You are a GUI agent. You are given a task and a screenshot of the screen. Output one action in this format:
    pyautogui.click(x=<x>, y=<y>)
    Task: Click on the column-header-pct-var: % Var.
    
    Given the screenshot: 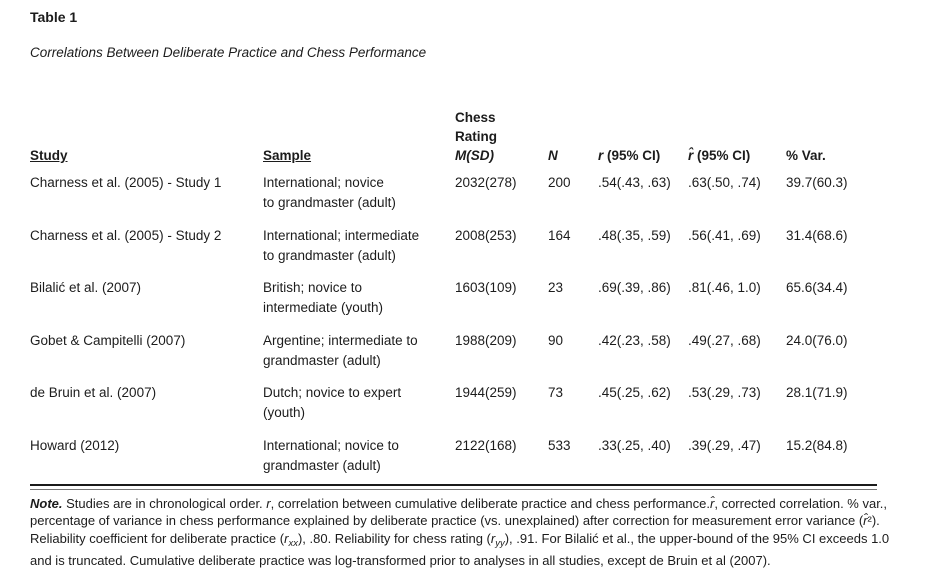 What is the action you would take?
    pyautogui.click(x=806, y=155)
    